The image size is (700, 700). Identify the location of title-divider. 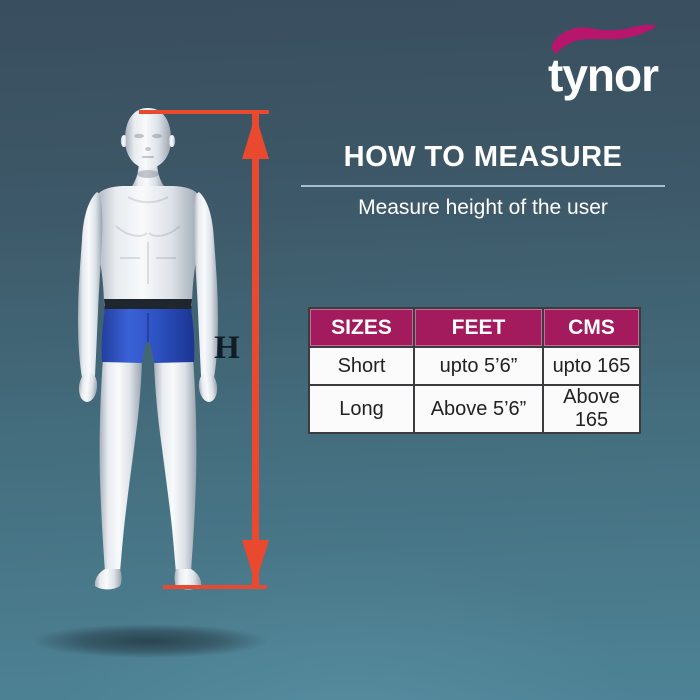
(483, 186).